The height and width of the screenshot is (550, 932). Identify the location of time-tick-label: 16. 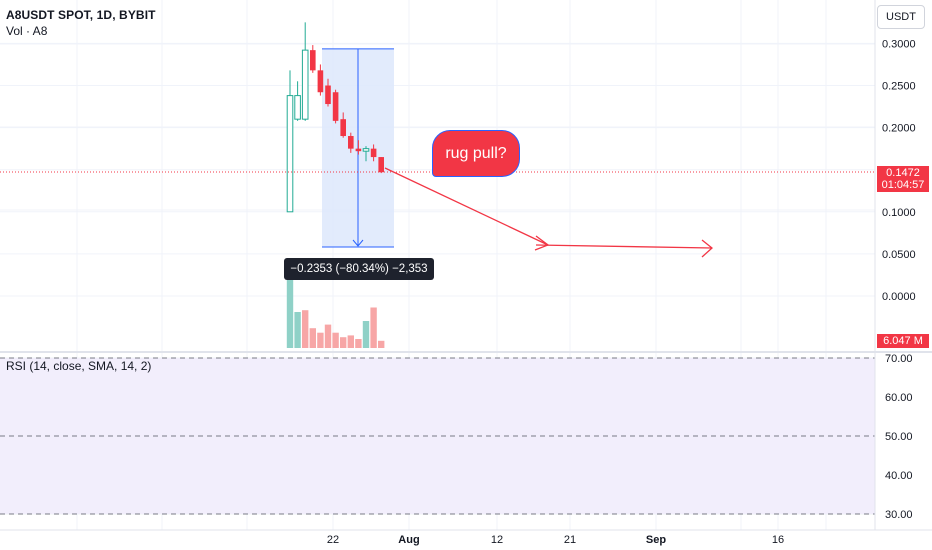
(778, 540).